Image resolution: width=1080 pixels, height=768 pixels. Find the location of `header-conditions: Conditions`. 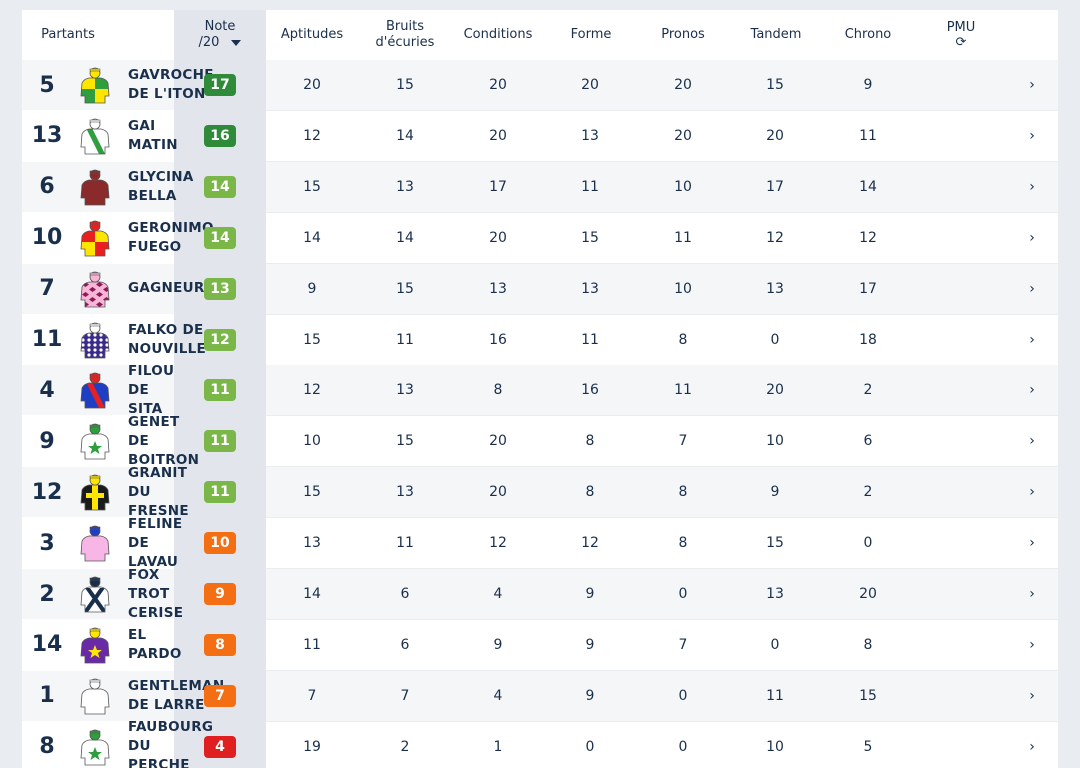

header-conditions: Conditions is located at coordinates (498, 35).